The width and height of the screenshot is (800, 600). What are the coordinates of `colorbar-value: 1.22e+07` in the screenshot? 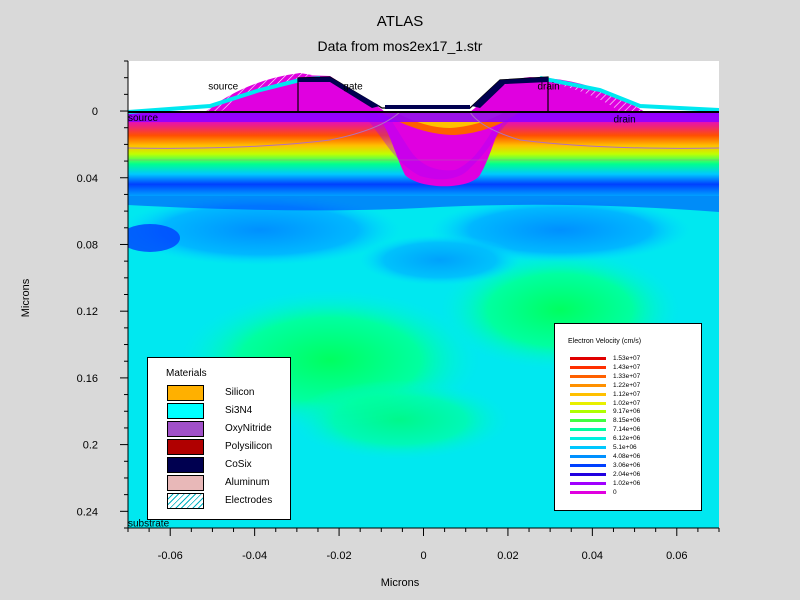 It's located at (627, 385).